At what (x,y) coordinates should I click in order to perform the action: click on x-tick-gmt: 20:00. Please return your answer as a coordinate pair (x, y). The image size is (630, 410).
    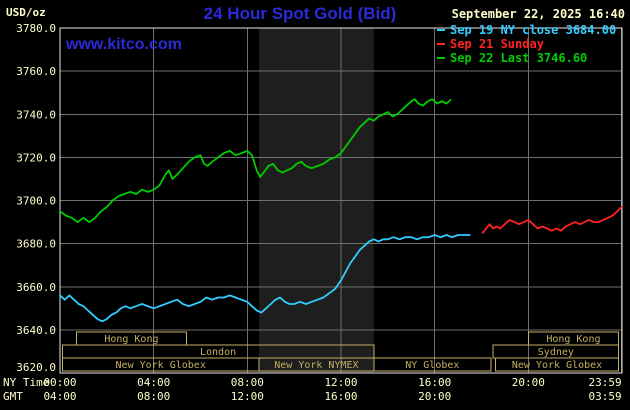
    Looking at the image, I should click on (434, 396).